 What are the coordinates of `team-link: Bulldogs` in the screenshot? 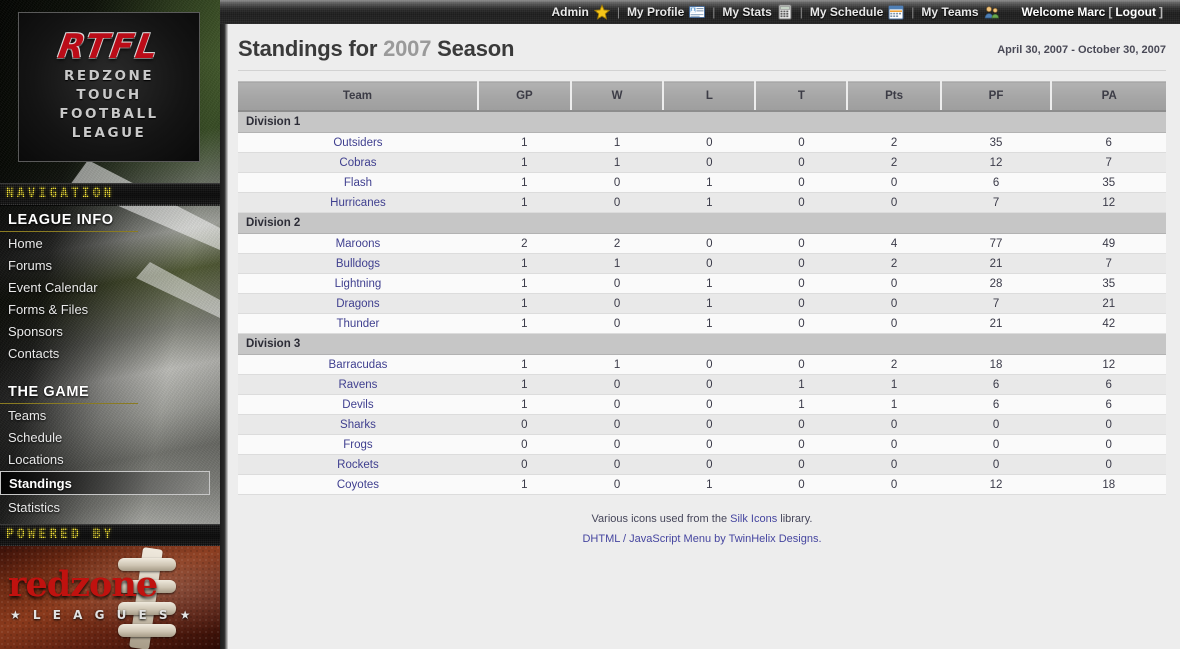 It's located at (357, 263).